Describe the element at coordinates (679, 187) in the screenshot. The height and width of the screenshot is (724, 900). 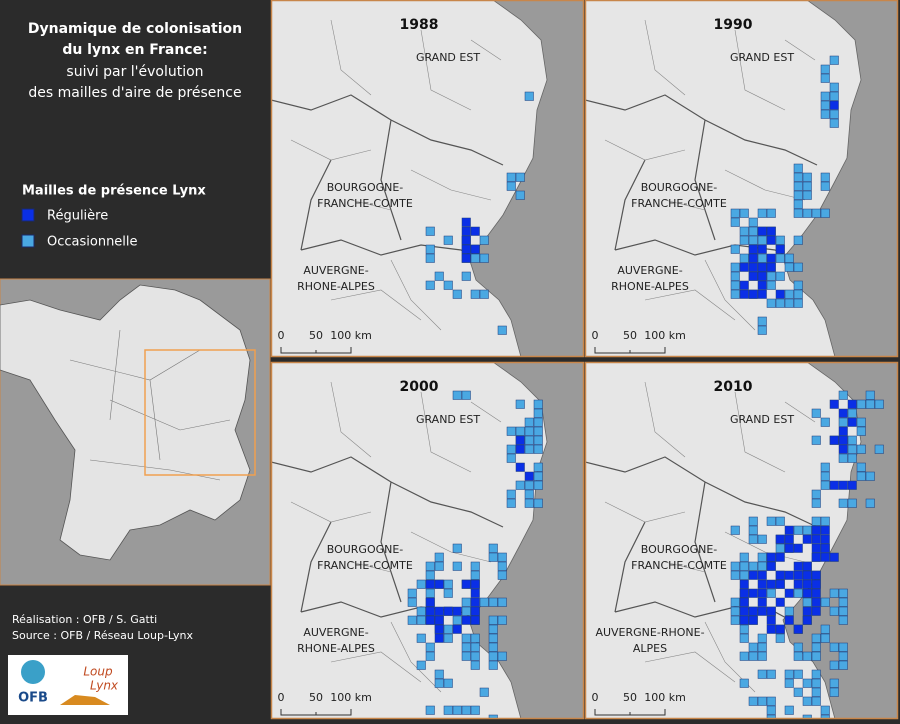
I see `region-label: BOURGOGNE-` at that location.